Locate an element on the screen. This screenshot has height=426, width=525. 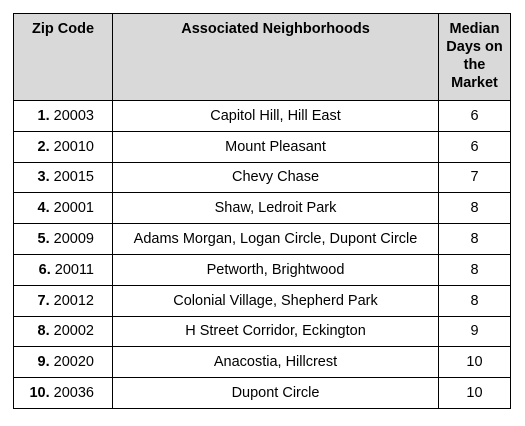
rank-number: 3. is located at coordinates (43, 177).